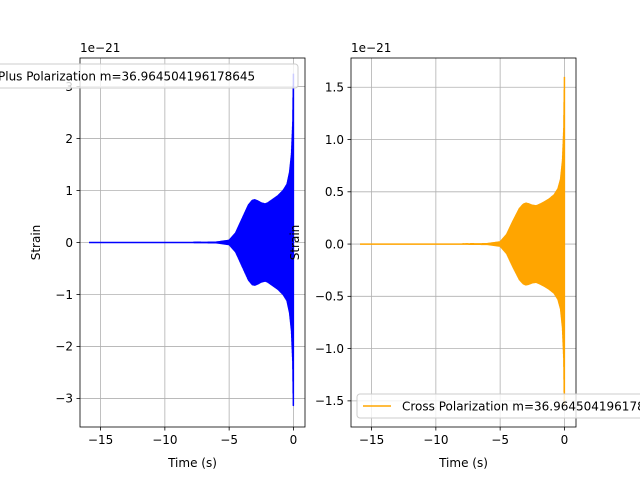  Describe the element at coordinates (192, 463) in the screenshot. I see `plus-x-axis-label: Time (s)` at that location.